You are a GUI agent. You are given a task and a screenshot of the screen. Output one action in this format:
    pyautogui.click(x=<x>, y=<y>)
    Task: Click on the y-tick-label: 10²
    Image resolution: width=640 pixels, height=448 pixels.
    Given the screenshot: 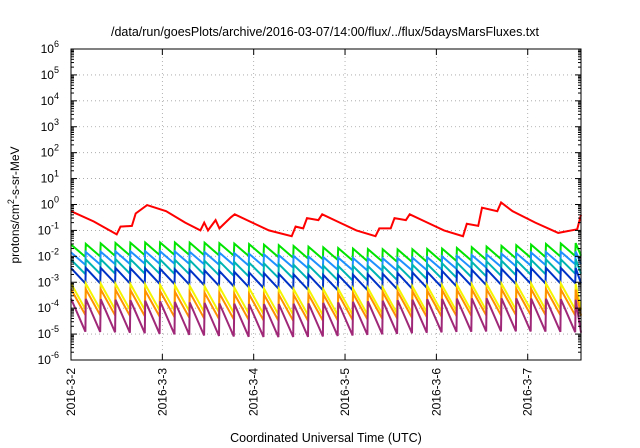 What is the action you would take?
    pyautogui.click(x=50, y=151)
    